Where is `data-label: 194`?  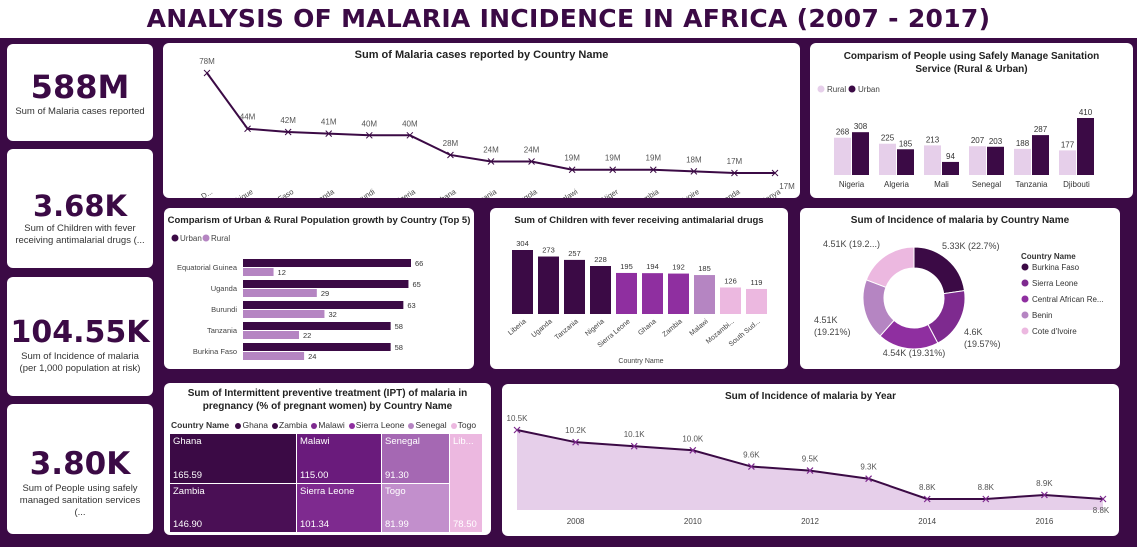
data-label: 194 is located at coordinates (652, 266).